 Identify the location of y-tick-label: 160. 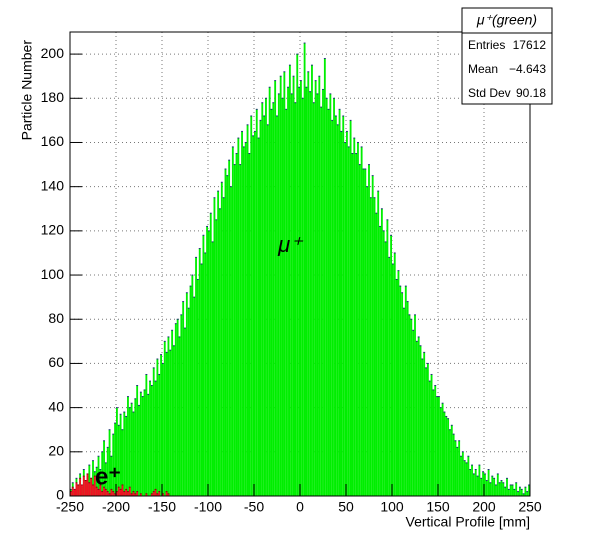
(53, 141).